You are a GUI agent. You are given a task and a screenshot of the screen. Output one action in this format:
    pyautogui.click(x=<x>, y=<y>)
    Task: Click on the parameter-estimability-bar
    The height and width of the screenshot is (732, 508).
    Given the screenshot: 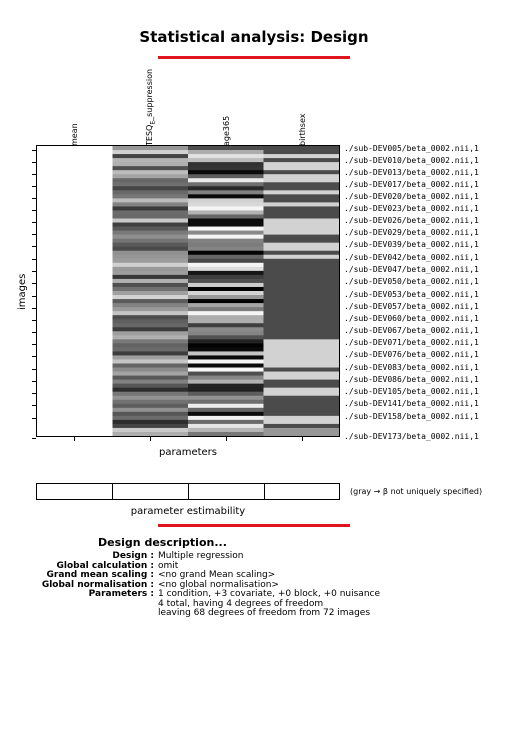 What is the action you would take?
    pyautogui.click(x=188, y=491)
    